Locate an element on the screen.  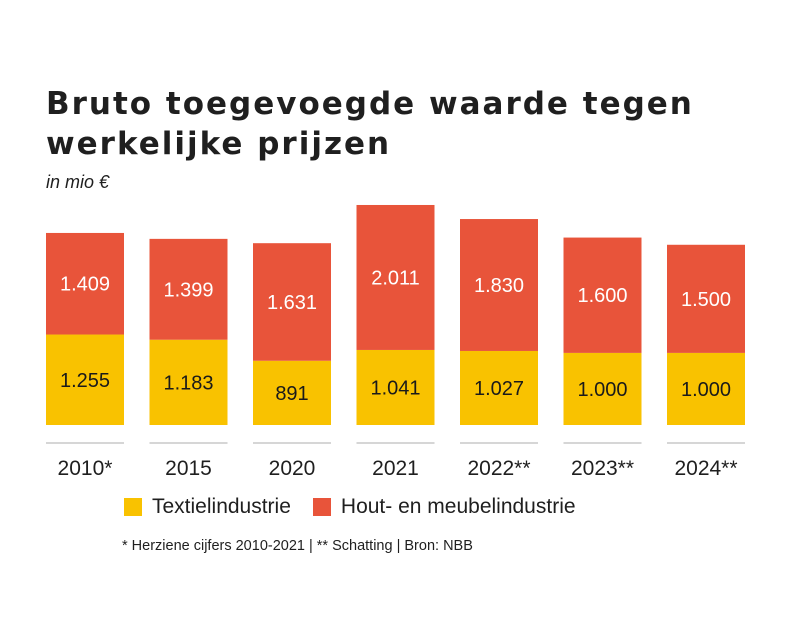
data-label-textiel-4: 1.027 is located at coordinates (499, 389).